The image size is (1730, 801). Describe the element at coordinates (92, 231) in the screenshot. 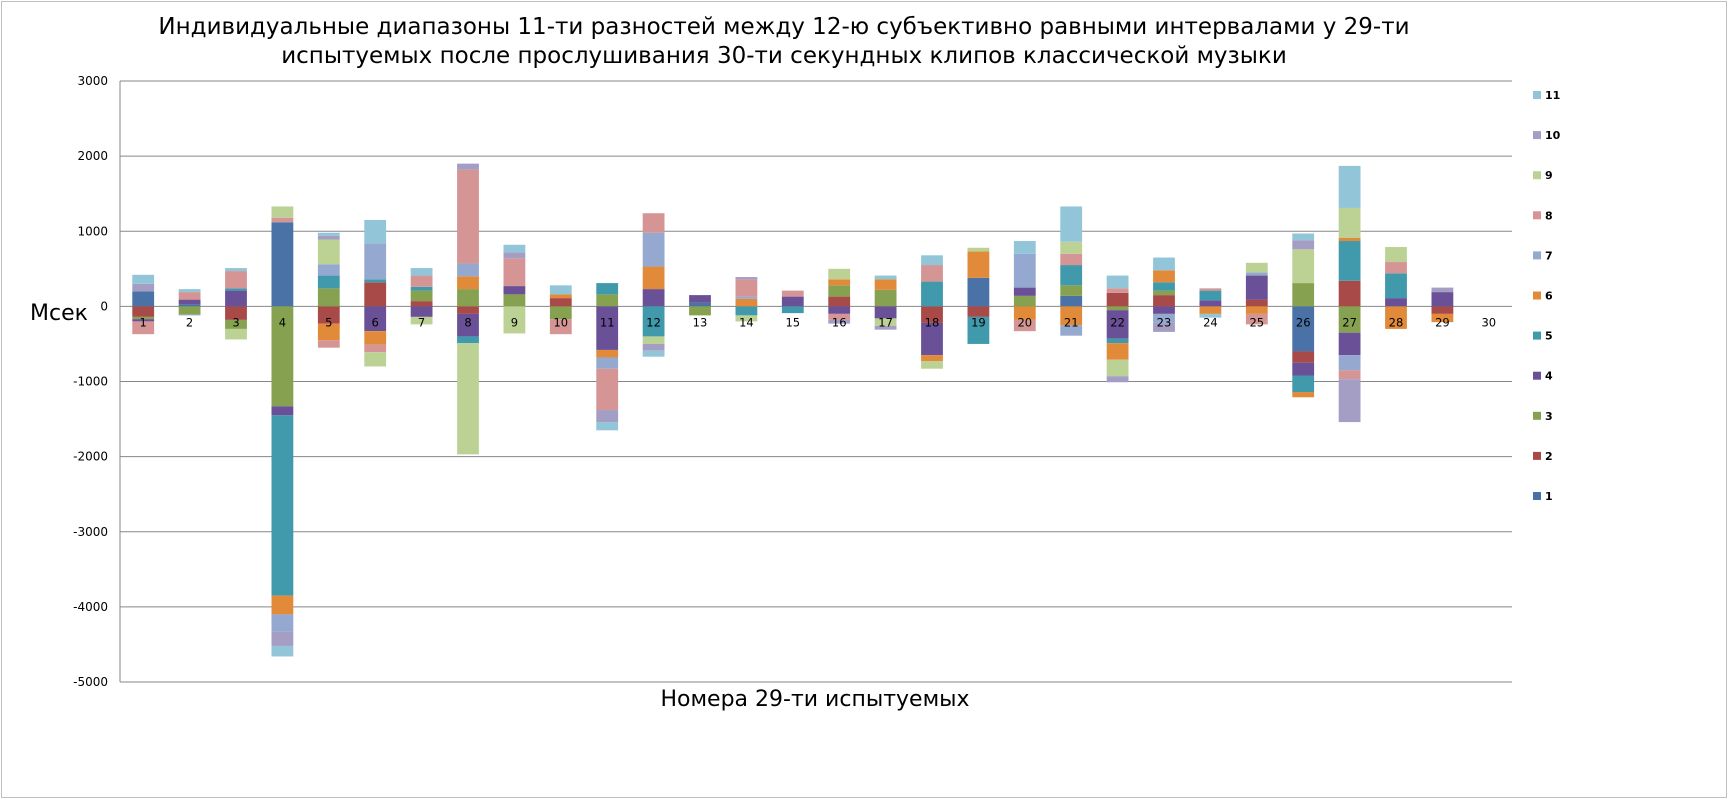

I see `y-tick-label: 1000` at that location.